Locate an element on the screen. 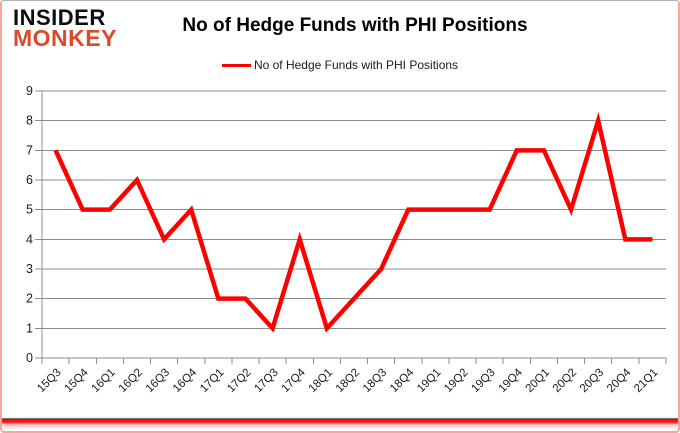 The width and height of the screenshot is (680, 433). x-axis-label: 16Q1 is located at coordinates (104, 381).